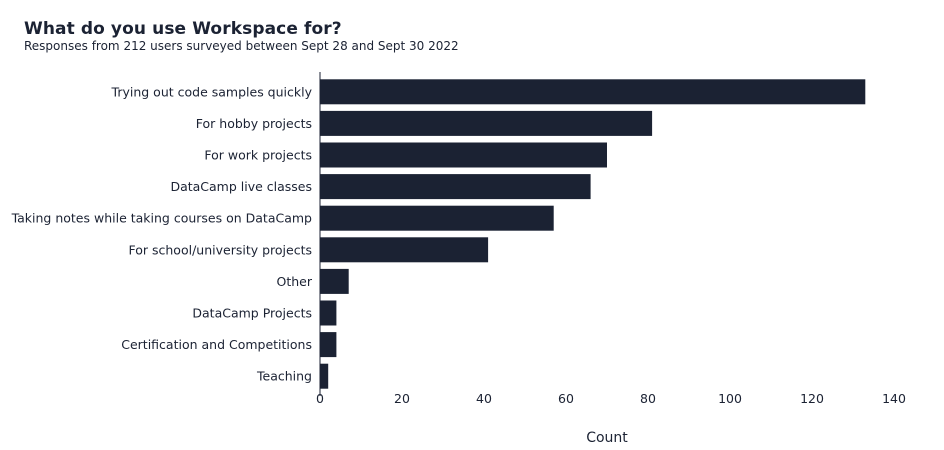 This screenshot has width=944, height=450. Describe the element at coordinates (254, 123) in the screenshot. I see `category-label: For hobby projects` at that location.